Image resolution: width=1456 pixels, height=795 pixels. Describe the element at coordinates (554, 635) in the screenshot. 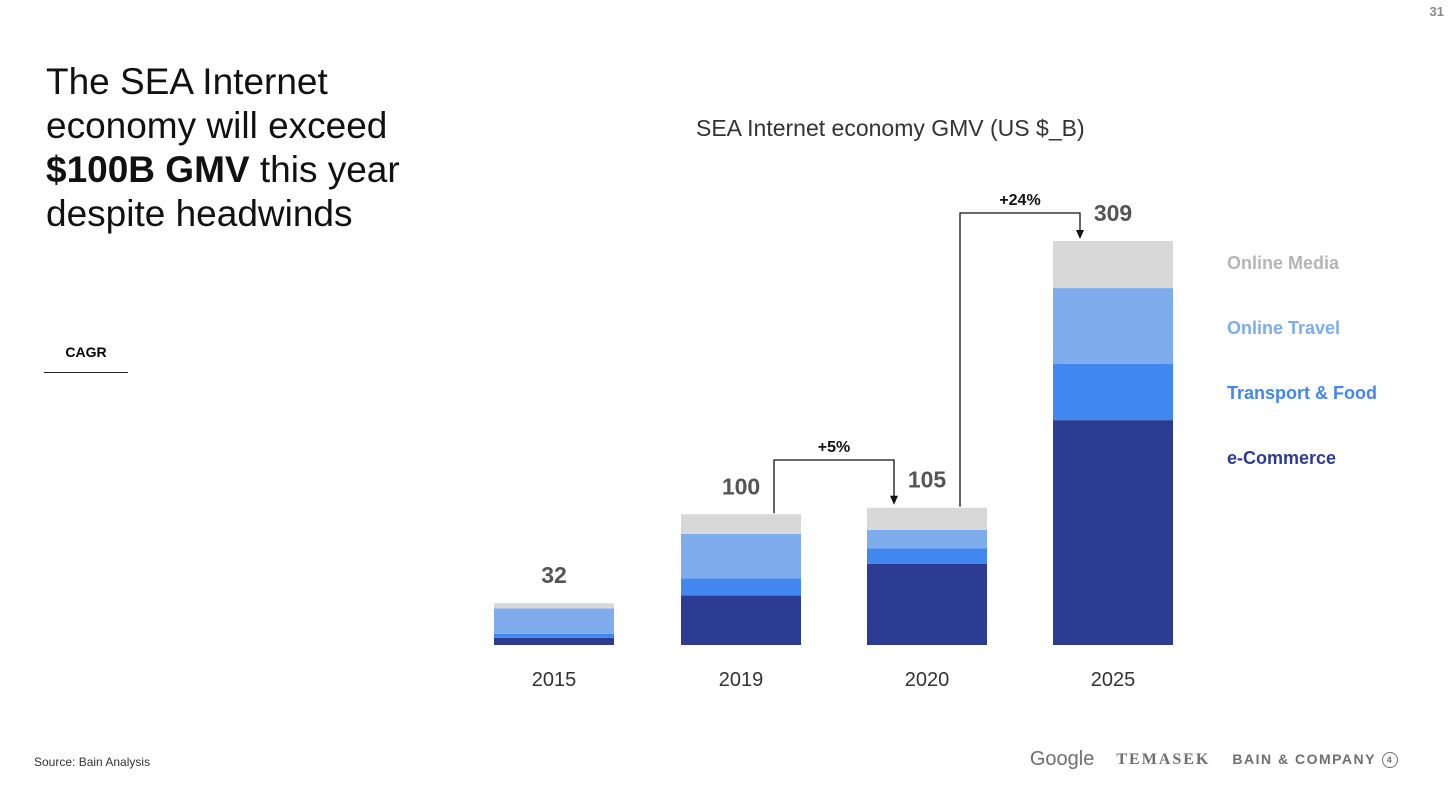

I see `bar-transport-food-2015` at that location.